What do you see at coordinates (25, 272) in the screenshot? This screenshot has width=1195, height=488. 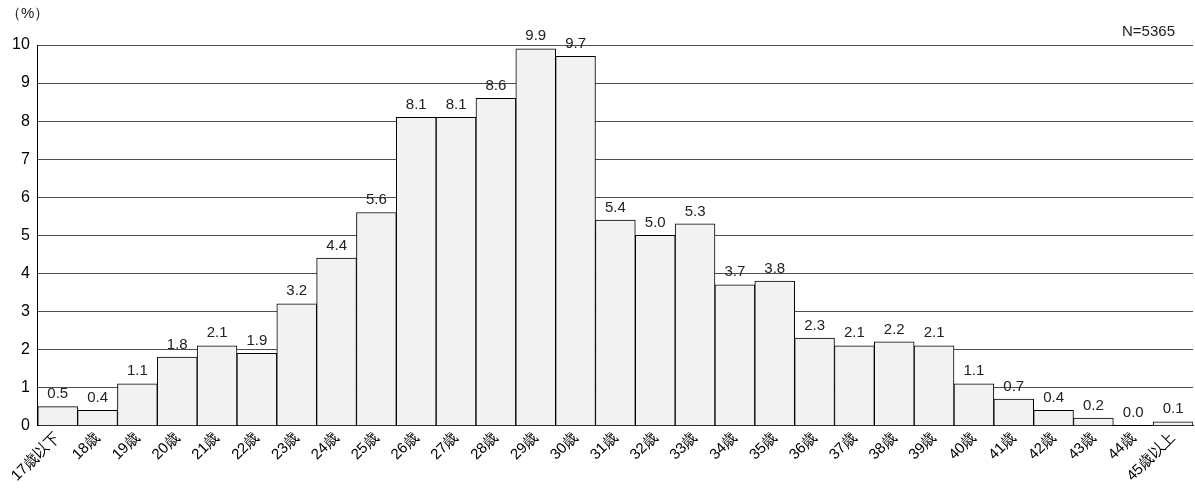 I see `y-tick-label: 4` at bounding box center [25, 272].